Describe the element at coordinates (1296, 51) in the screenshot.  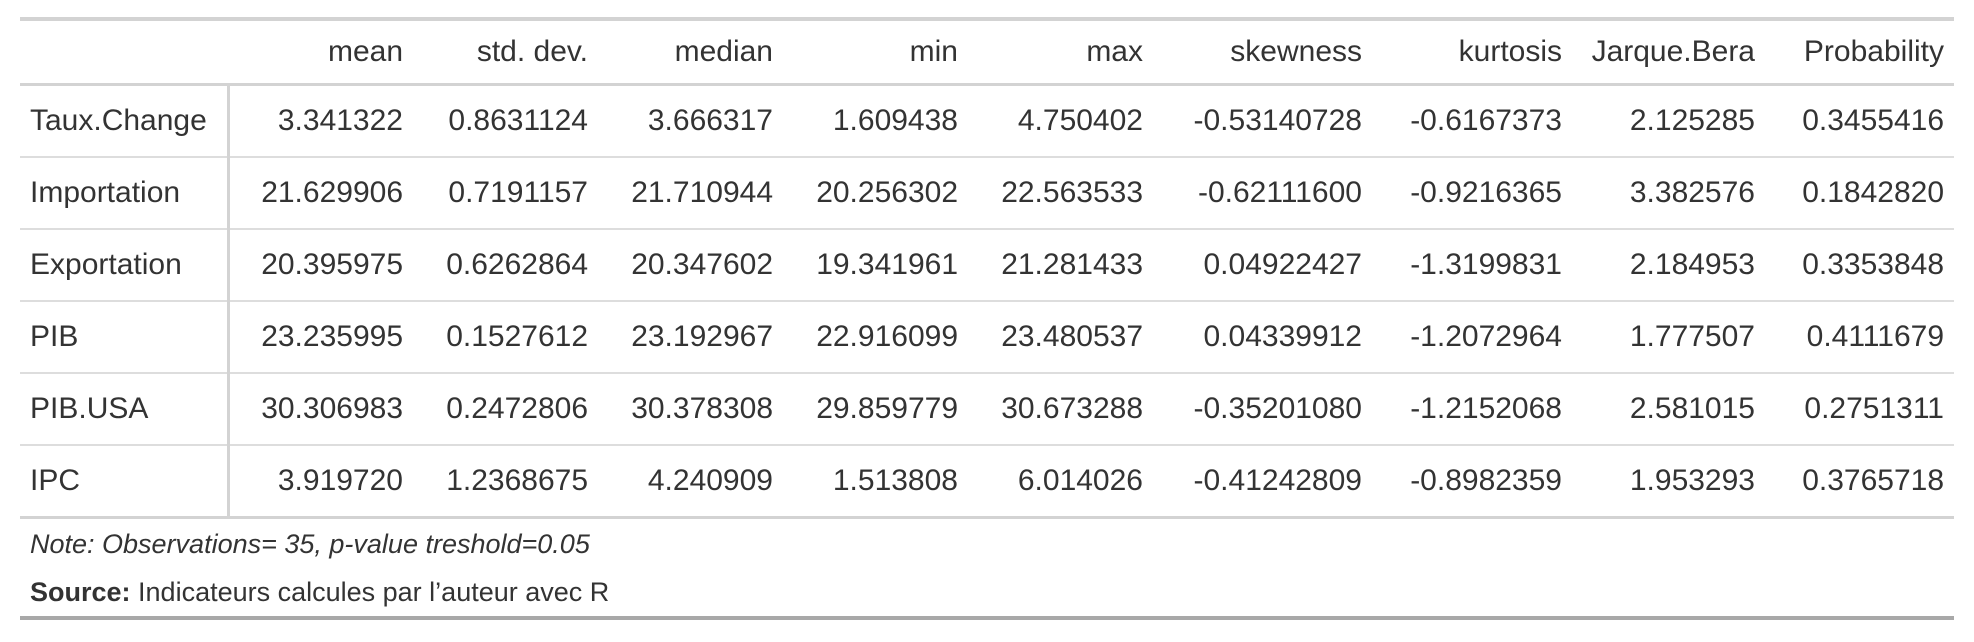
I see `column-header: skewness` at that location.